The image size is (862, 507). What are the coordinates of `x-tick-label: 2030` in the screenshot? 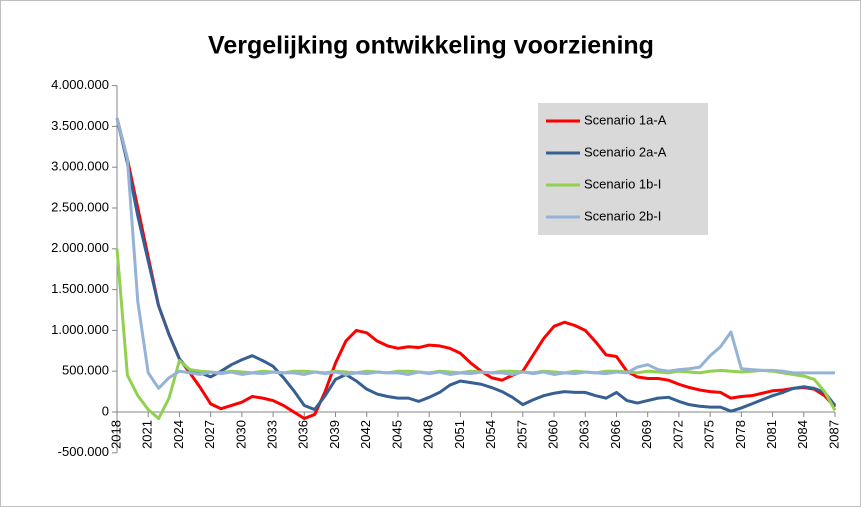 It's located at (240, 434).